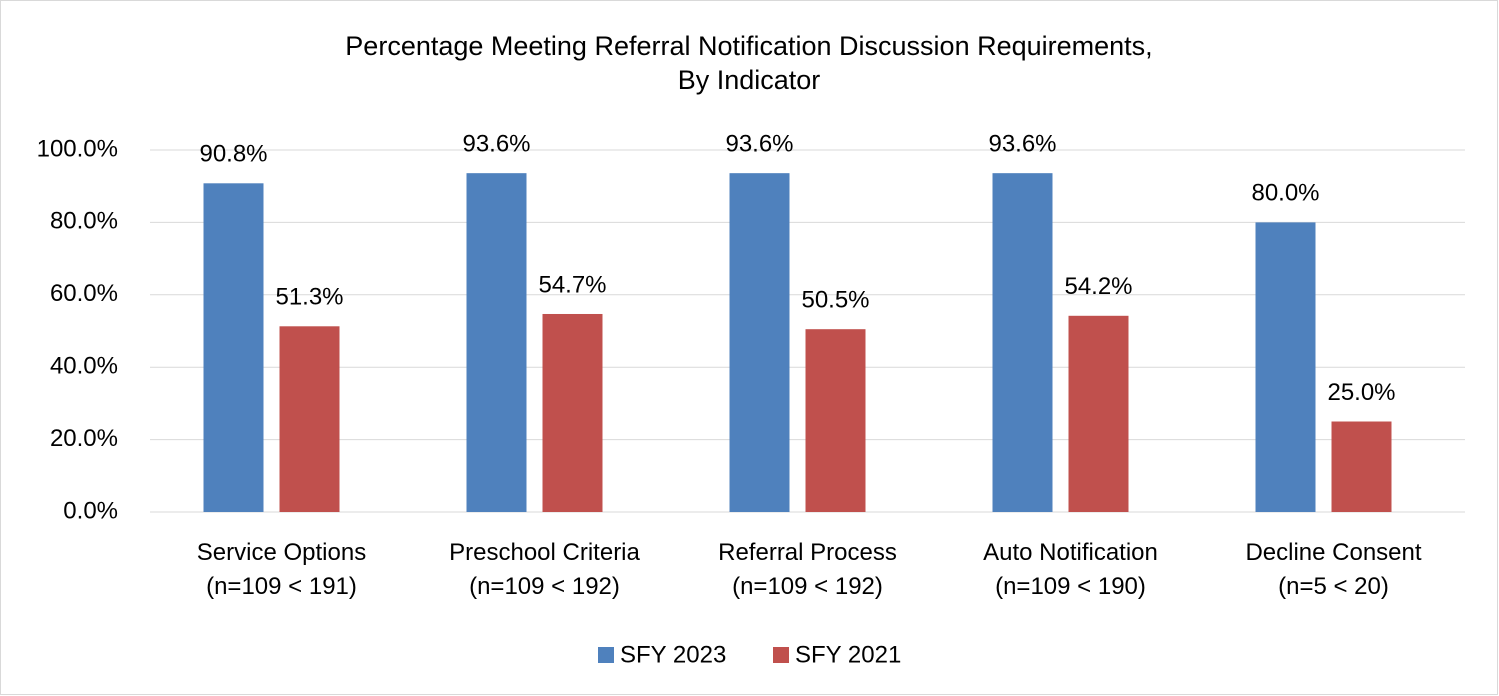 Image resolution: width=1499 pixels, height=696 pixels. What do you see at coordinates (1070, 552) in the screenshot?
I see `x-tick-label-line: Auto Notification` at bounding box center [1070, 552].